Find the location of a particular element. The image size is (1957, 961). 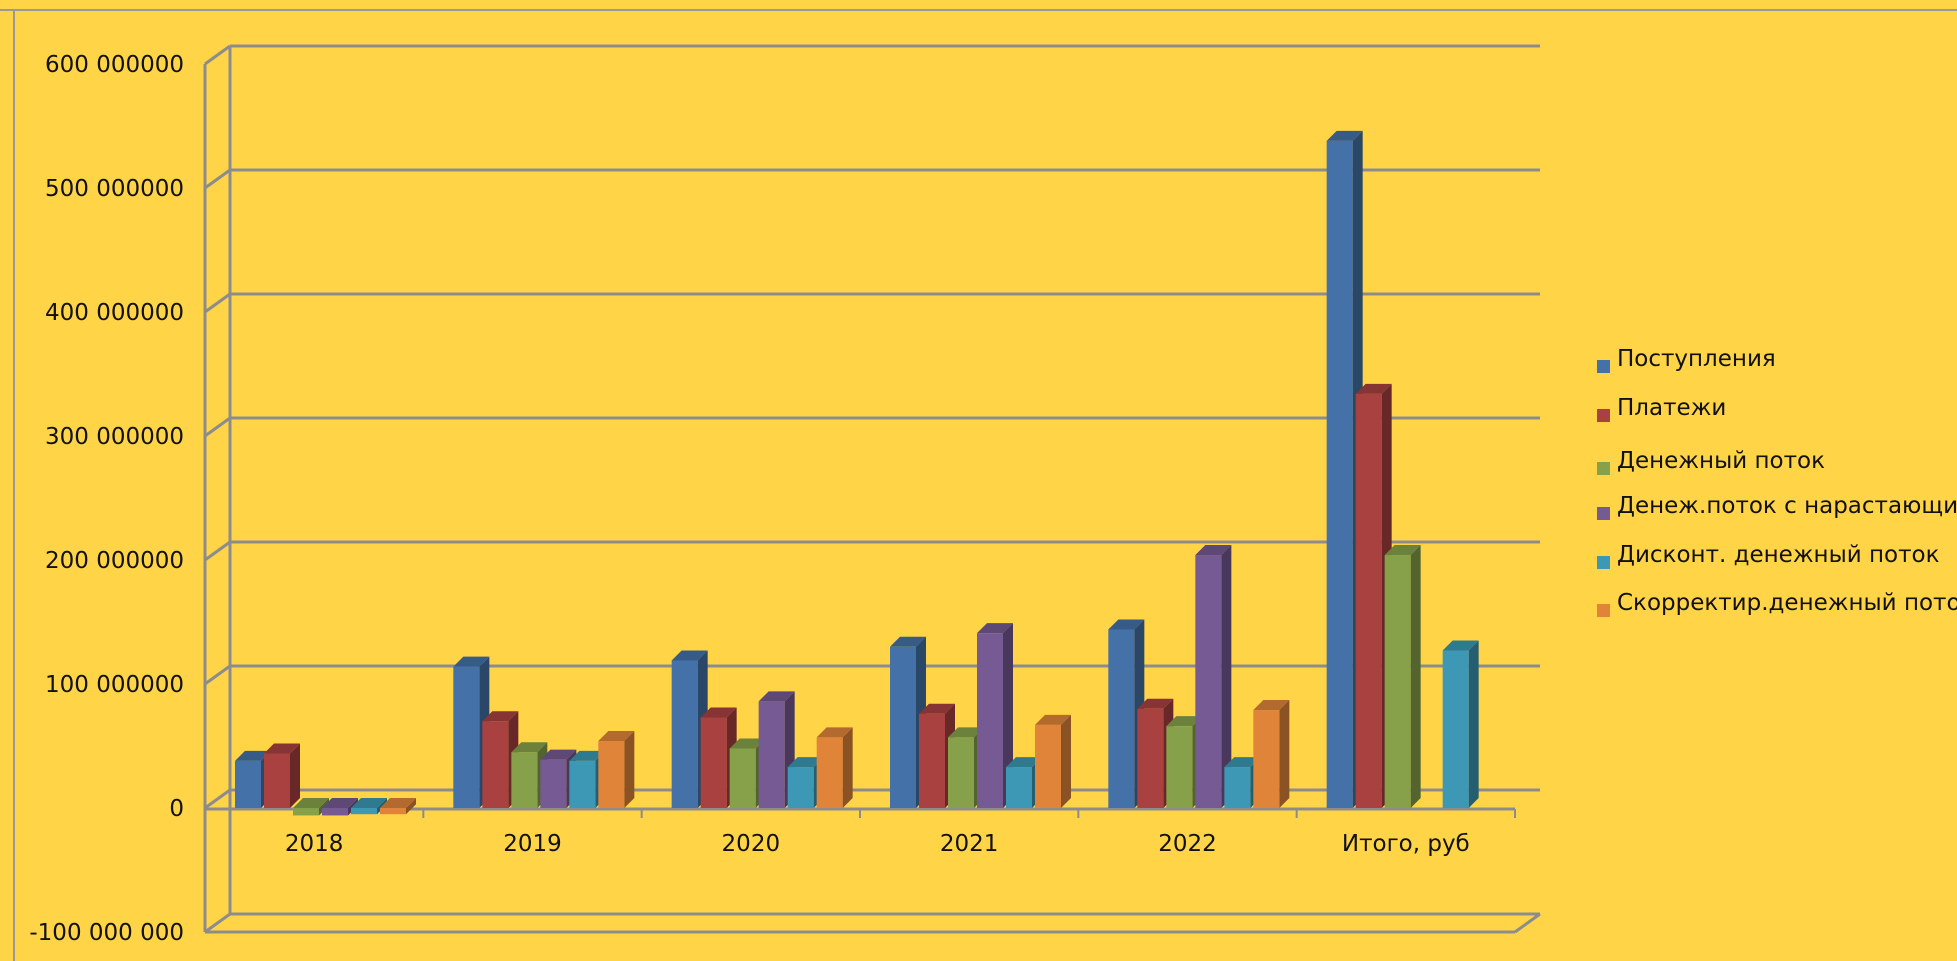

y-tick-label: 200 000000 is located at coordinates (114, 561).